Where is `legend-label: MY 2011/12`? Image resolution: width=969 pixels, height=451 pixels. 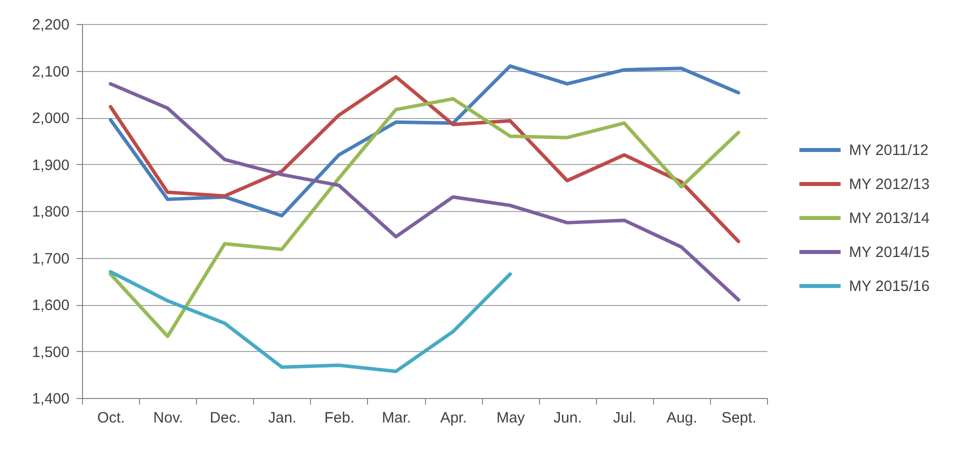 legend-label: MY 2011/12 is located at coordinates (889, 150).